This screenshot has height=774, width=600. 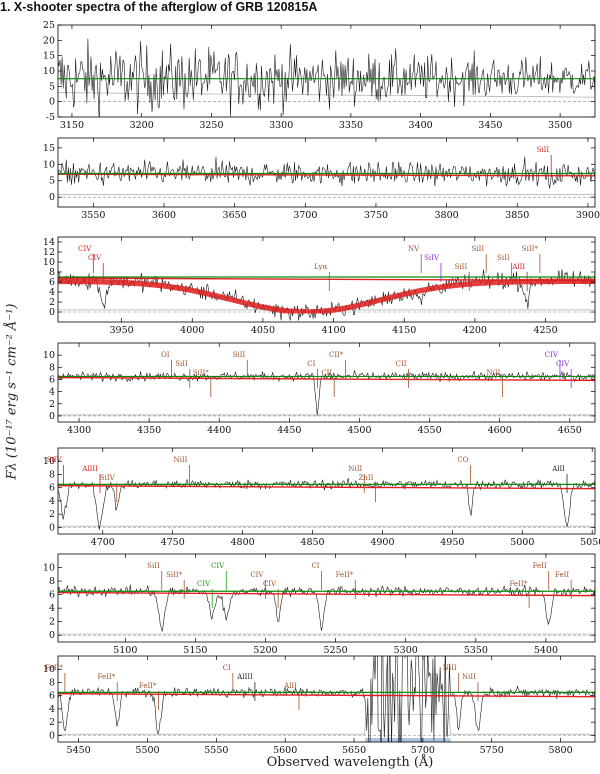 What do you see at coordinates (490, 125) in the screenshot?
I see `x-tick-label: 3450` at bounding box center [490, 125].